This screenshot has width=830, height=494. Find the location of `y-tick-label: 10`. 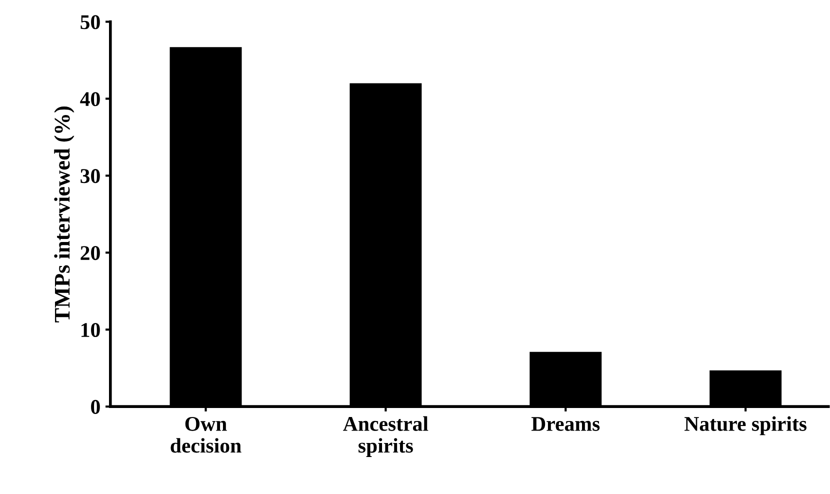

y-tick-label: 10 is located at coordinates (91, 330).